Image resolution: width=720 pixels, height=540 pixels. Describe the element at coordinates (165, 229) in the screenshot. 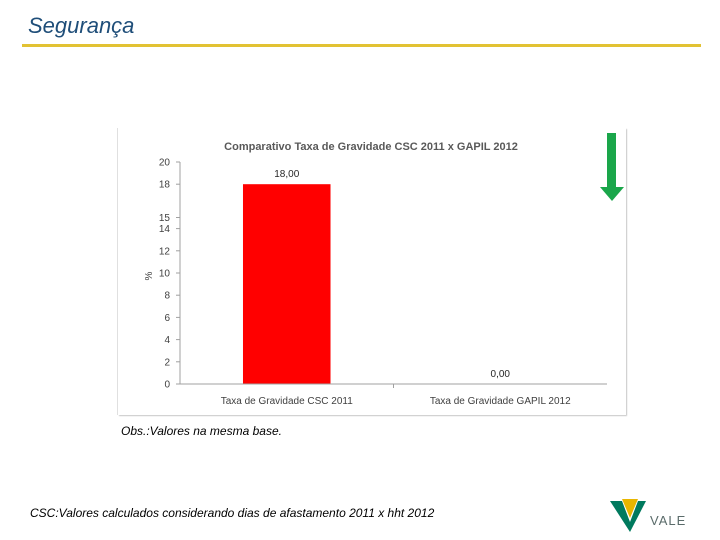

I see `y-tick-label: 14` at that location.